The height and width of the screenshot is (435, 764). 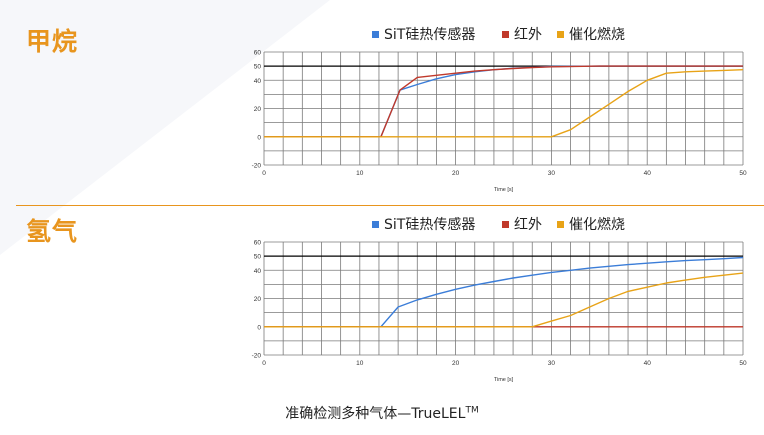 I want to click on footer-trademark: TM, so click(x=472, y=410).